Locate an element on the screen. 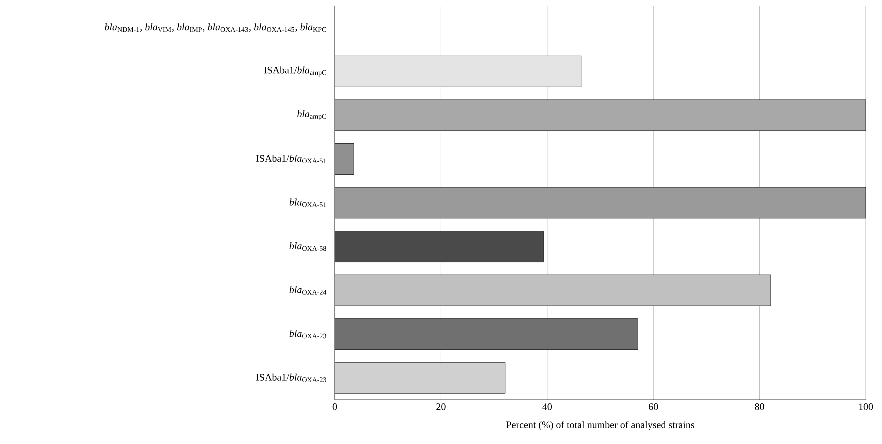 The height and width of the screenshot is (444, 882). x-tick-label: 60 is located at coordinates (653, 407).